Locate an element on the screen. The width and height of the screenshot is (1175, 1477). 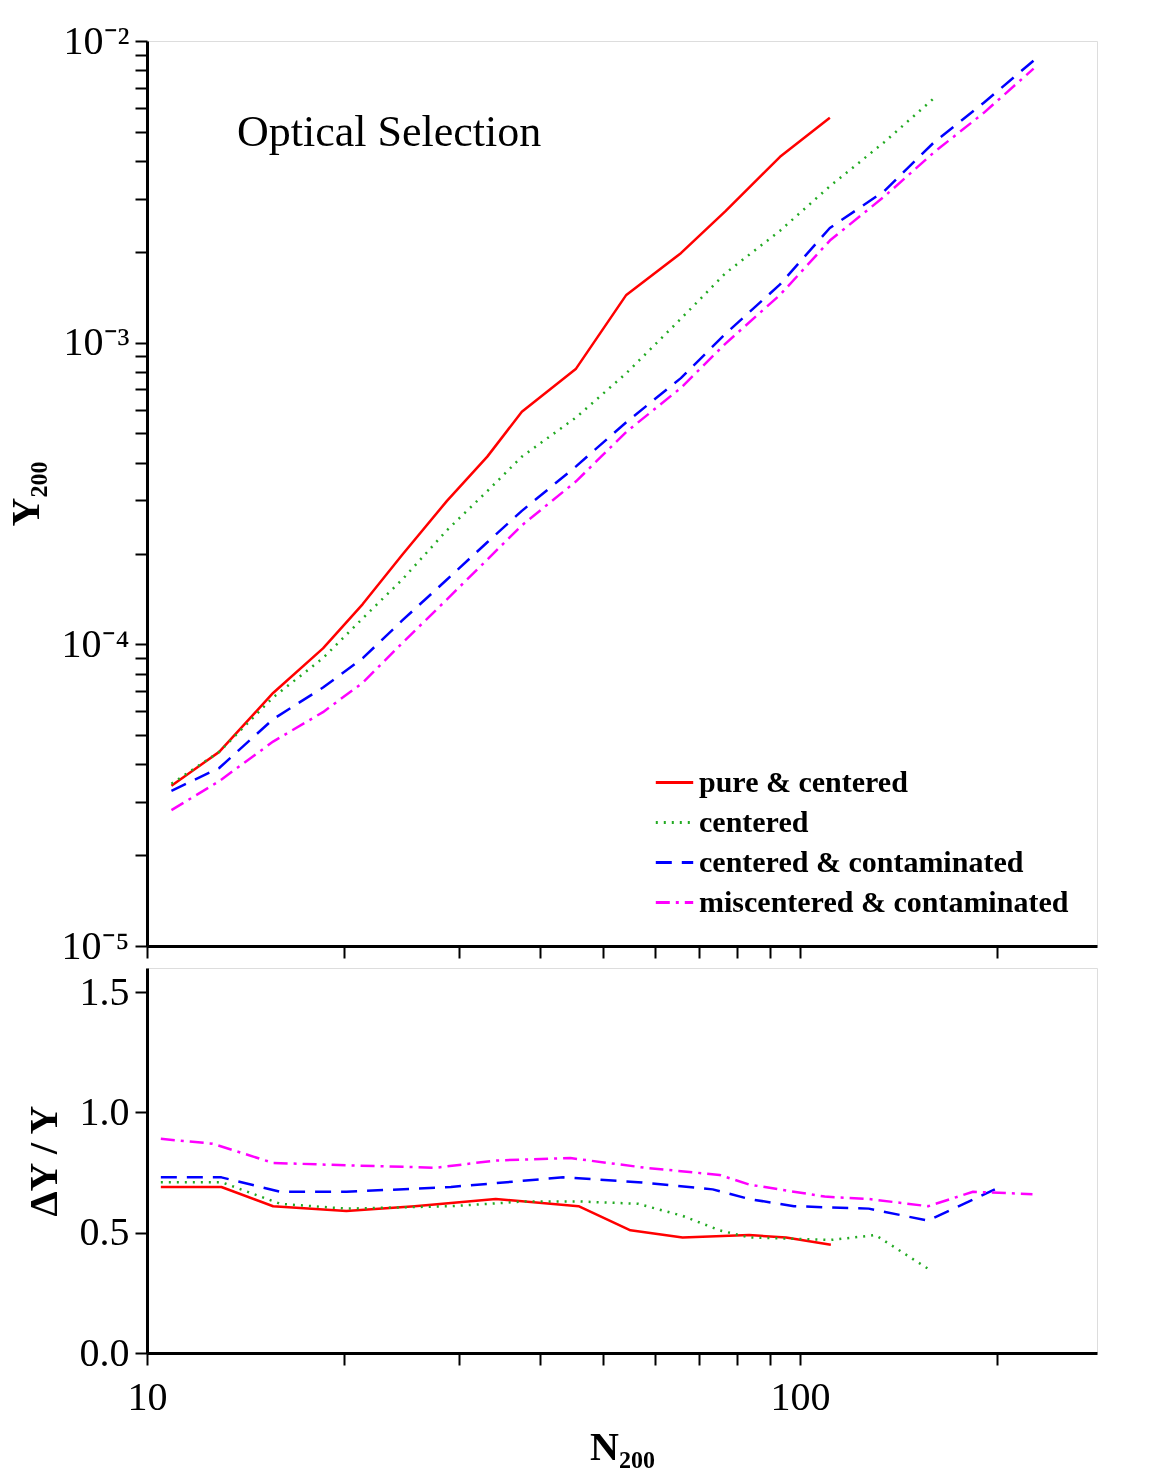
y-tick-label: 1.0 is located at coordinates (104, 1111).